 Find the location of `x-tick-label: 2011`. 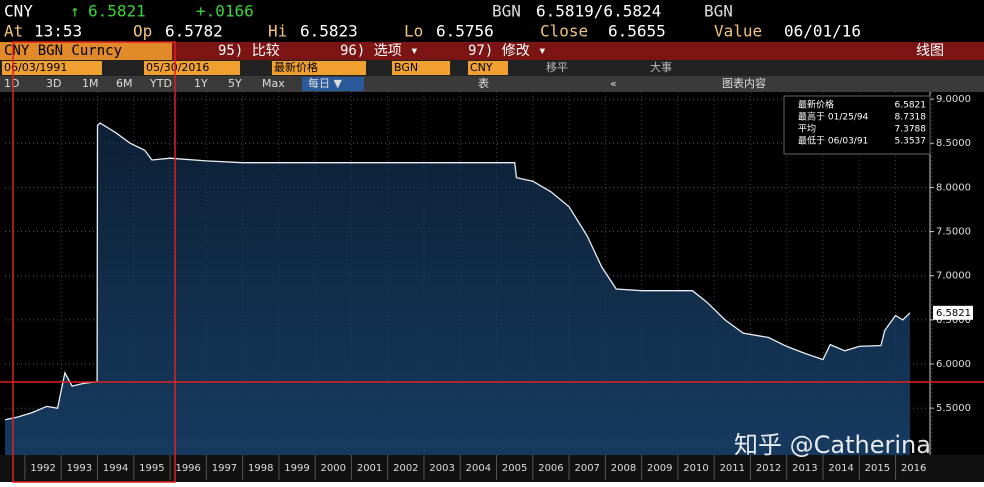

x-tick-label: 2011 is located at coordinates (732, 468).